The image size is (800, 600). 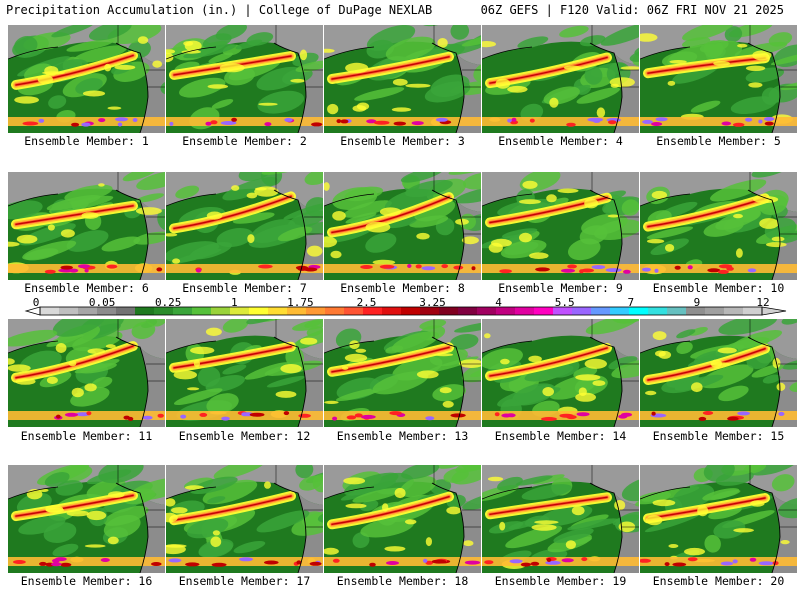 I want to click on colorbar-tick-label: 12, so click(x=763, y=302).